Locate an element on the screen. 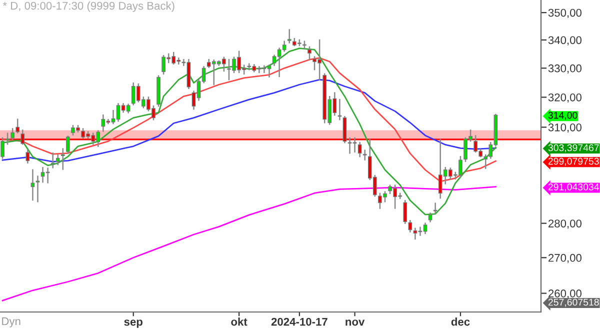 The image size is (600, 329). y-tick-label: 320,00 is located at coordinates (565, 98).